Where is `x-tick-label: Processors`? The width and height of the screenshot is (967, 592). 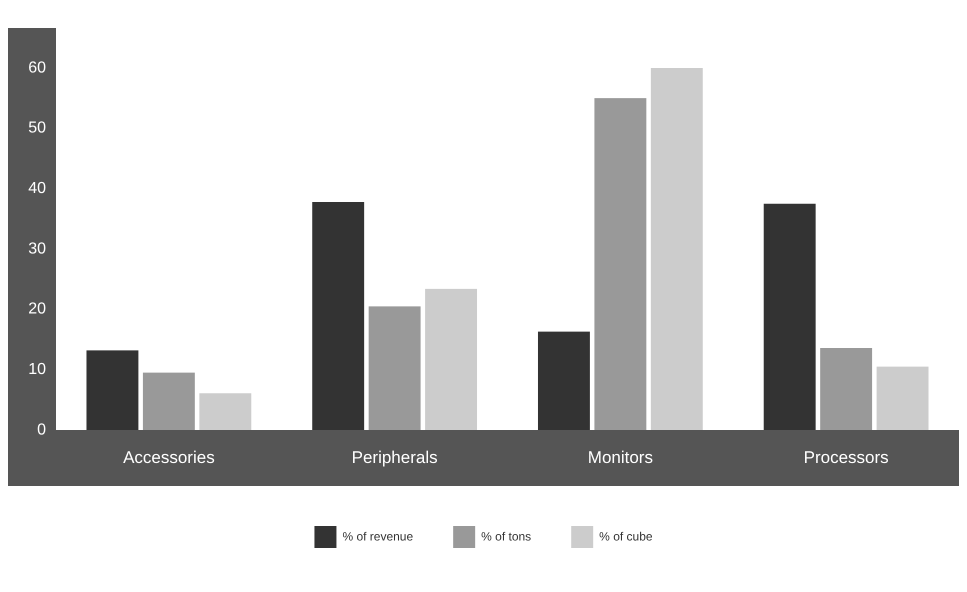 x-tick-label: Processors is located at coordinates (846, 457).